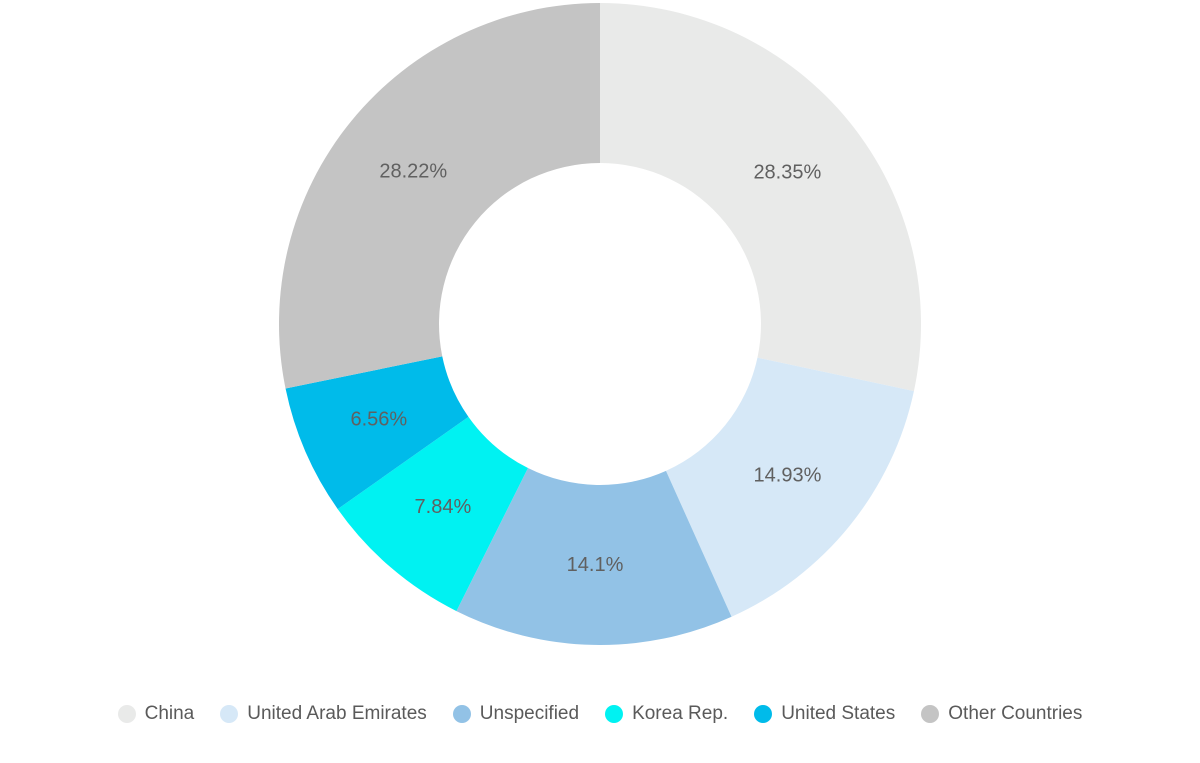 The image size is (1200, 763). Describe the element at coordinates (377, 433) in the screenshot. I see `pie-slice-united-states` at that location.